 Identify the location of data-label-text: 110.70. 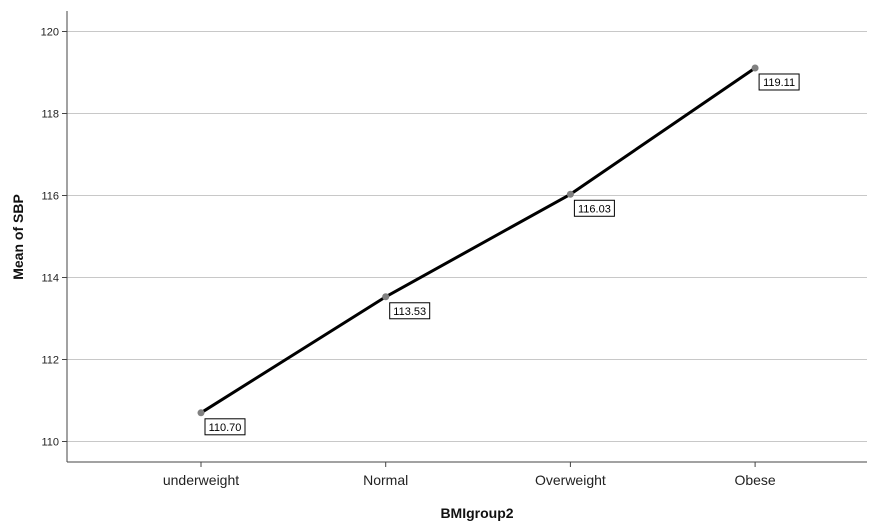
(225, 428).